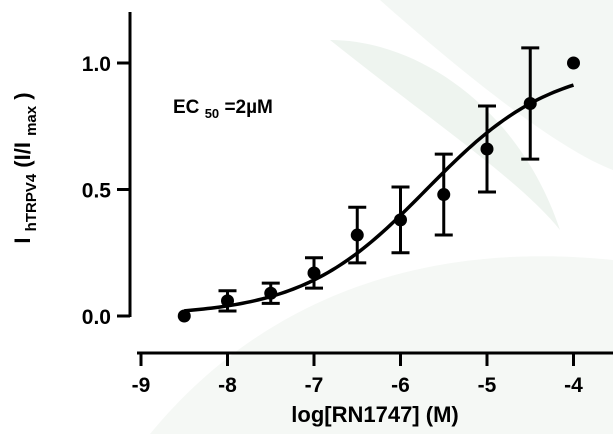 The image size is (613, 434). What do you see at coordinates (487, 385) in the screenshot?
I see `x-tick-label: -5` at bounding box center [487, 385].